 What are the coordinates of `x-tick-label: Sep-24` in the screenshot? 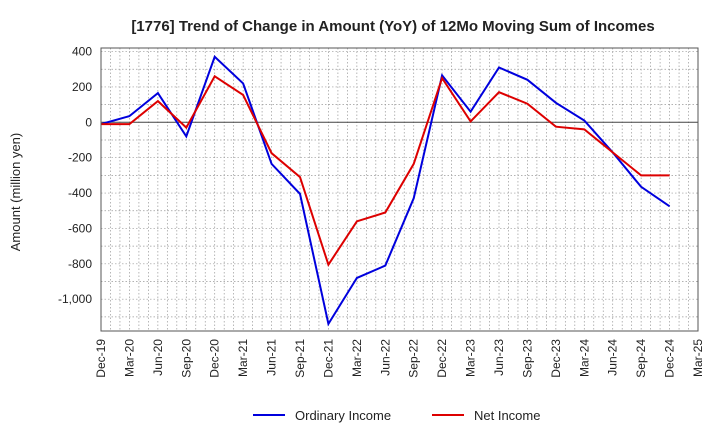 It's located at (641, 358).